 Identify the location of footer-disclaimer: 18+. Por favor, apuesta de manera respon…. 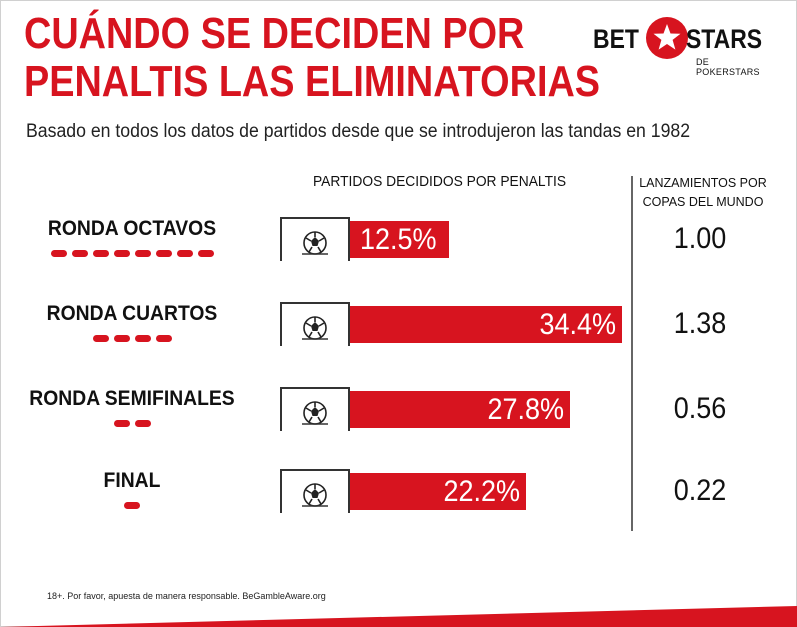
(186, 596).